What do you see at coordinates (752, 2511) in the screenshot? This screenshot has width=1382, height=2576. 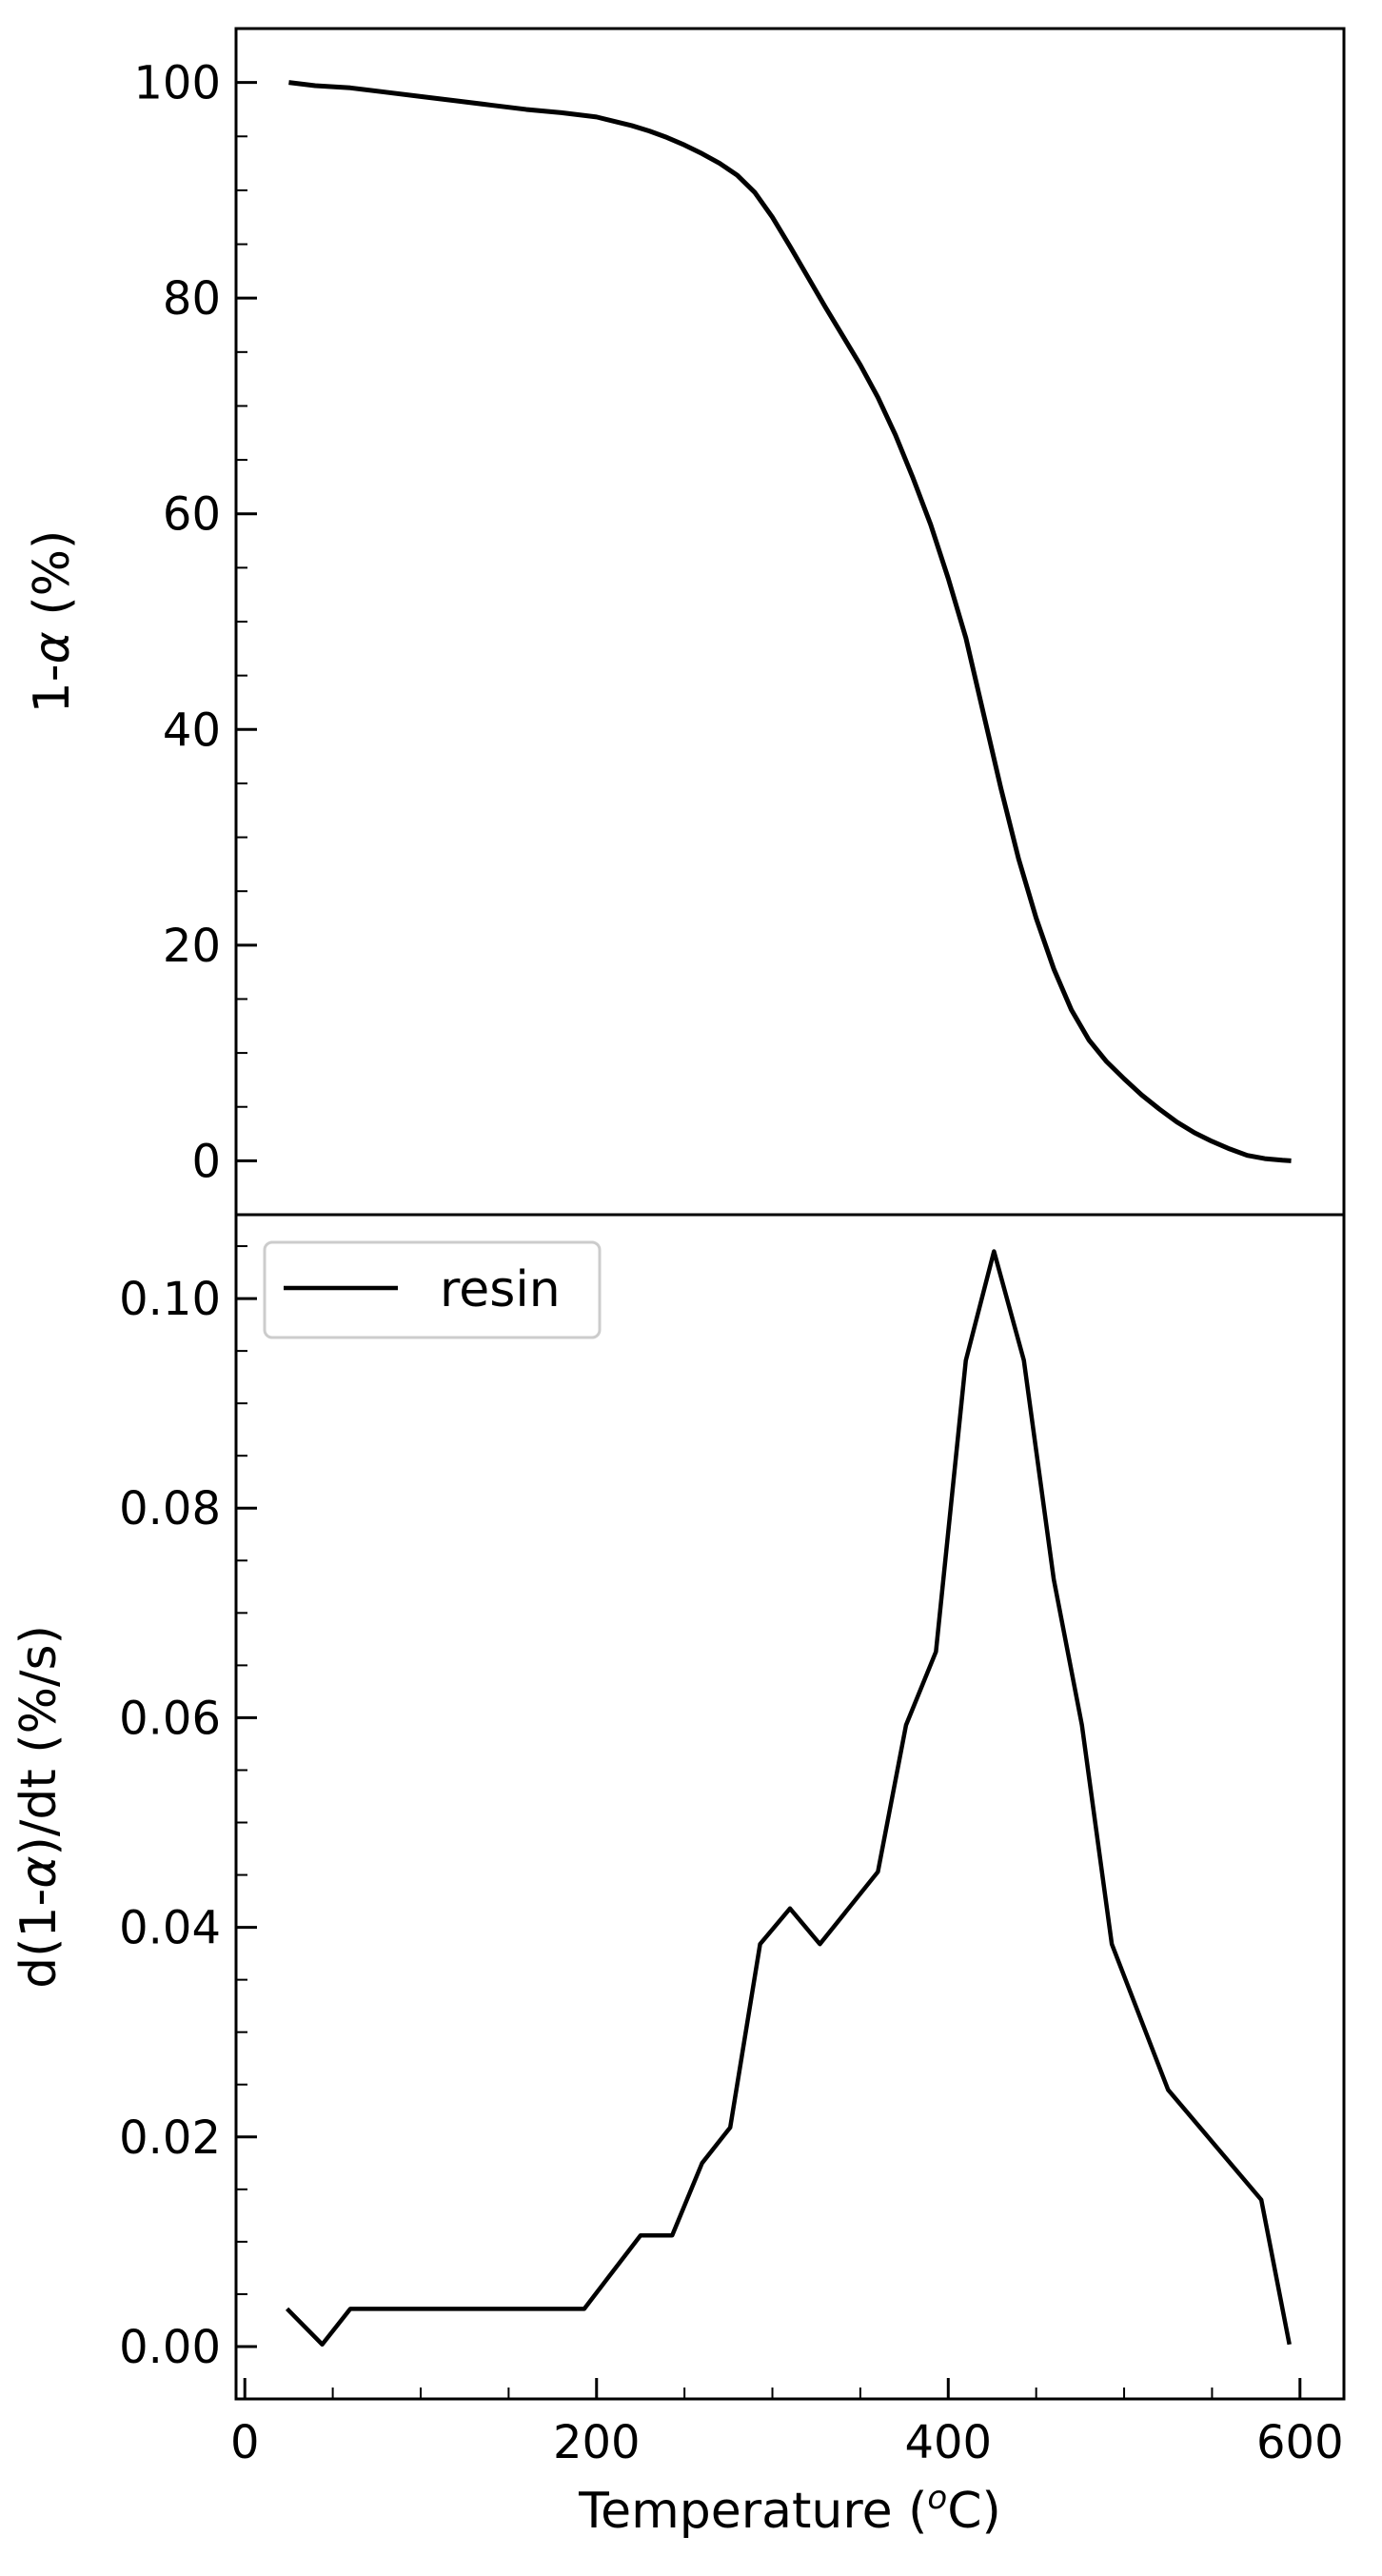 I see `x-label-prefix: Temperature (` at bounding box center [752, 2511].